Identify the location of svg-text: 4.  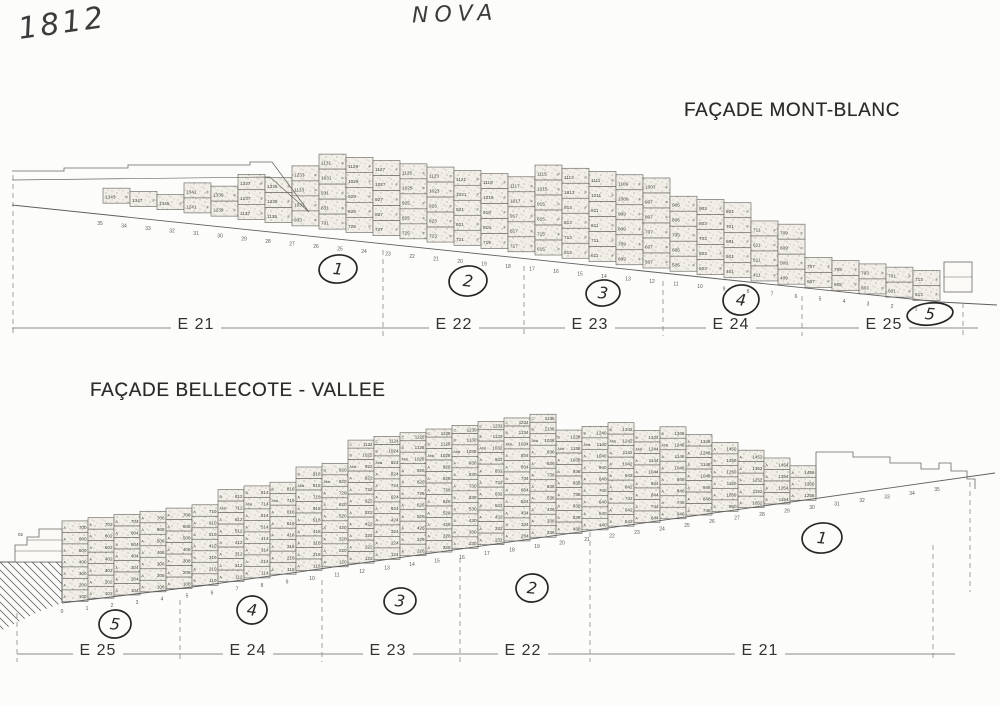
(741, 300).